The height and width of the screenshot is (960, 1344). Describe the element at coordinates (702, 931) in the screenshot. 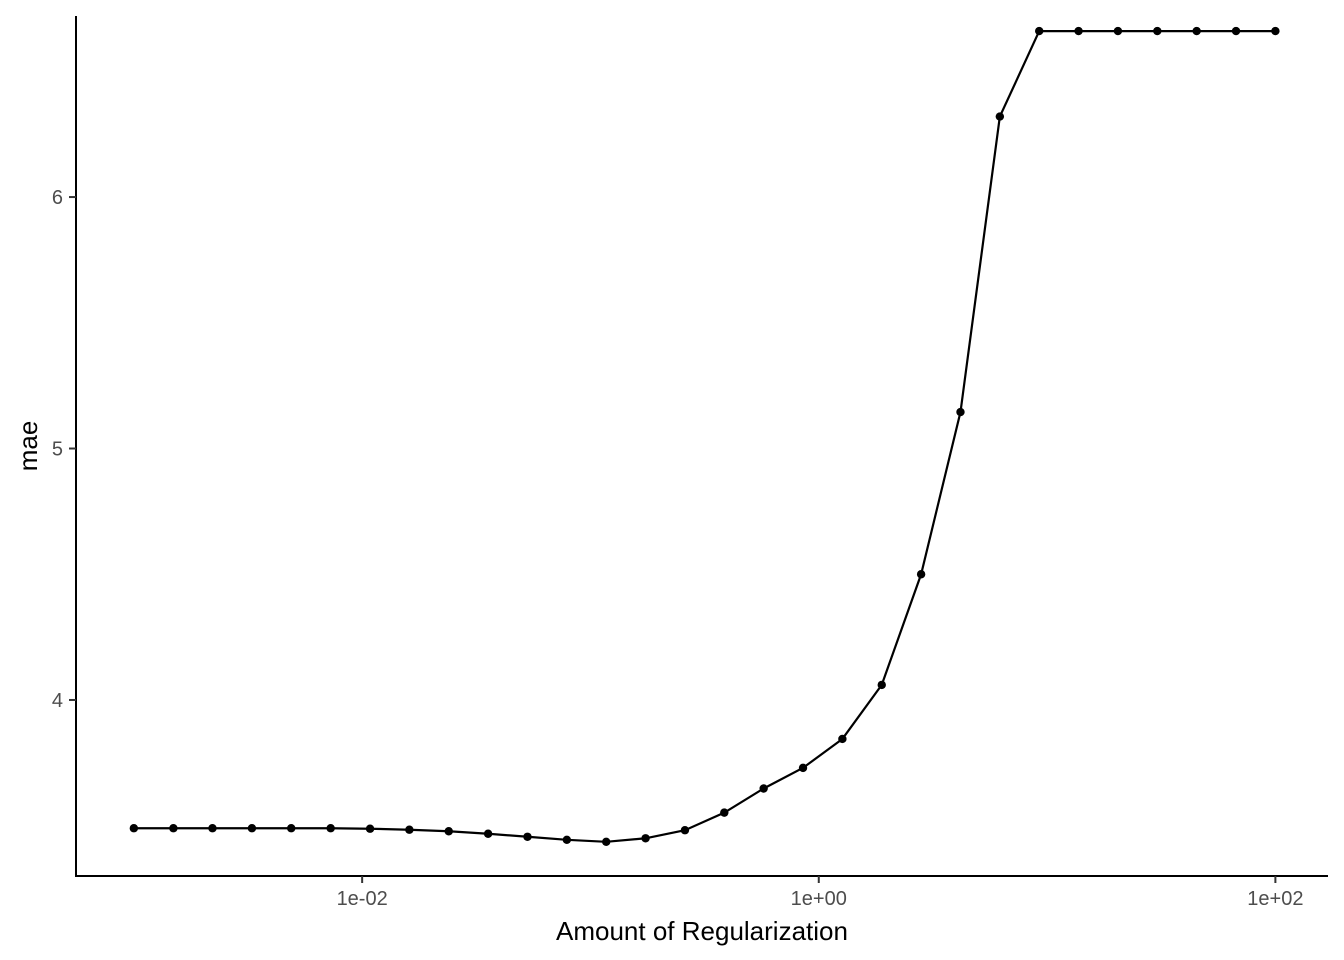

I see `x-axis-title: Amount of Regularization` at that location.